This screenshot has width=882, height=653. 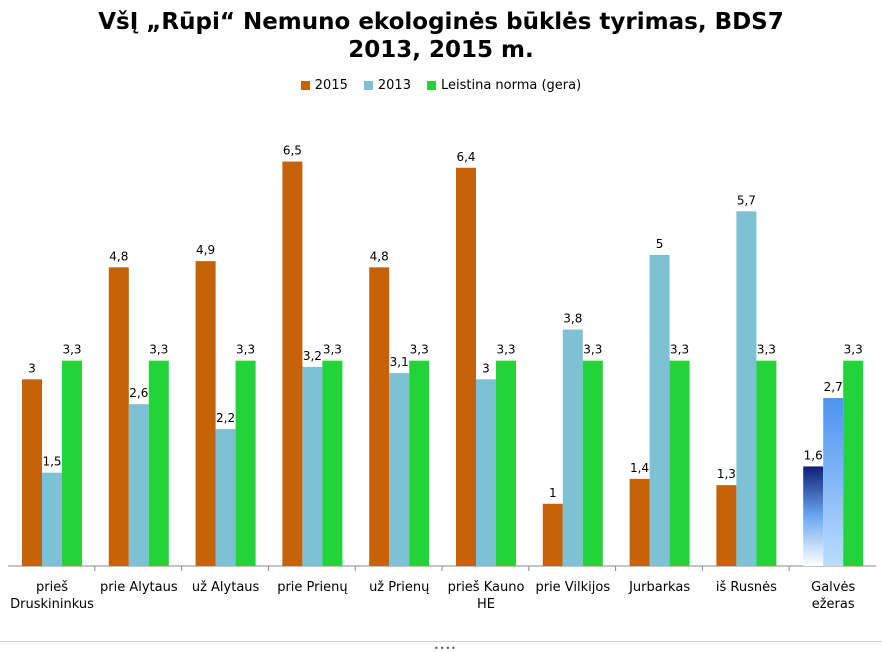 What do you see at coordinates (553, 493) in the screenshot?
I see `data-label: 1` at bounding box center [553, 493].